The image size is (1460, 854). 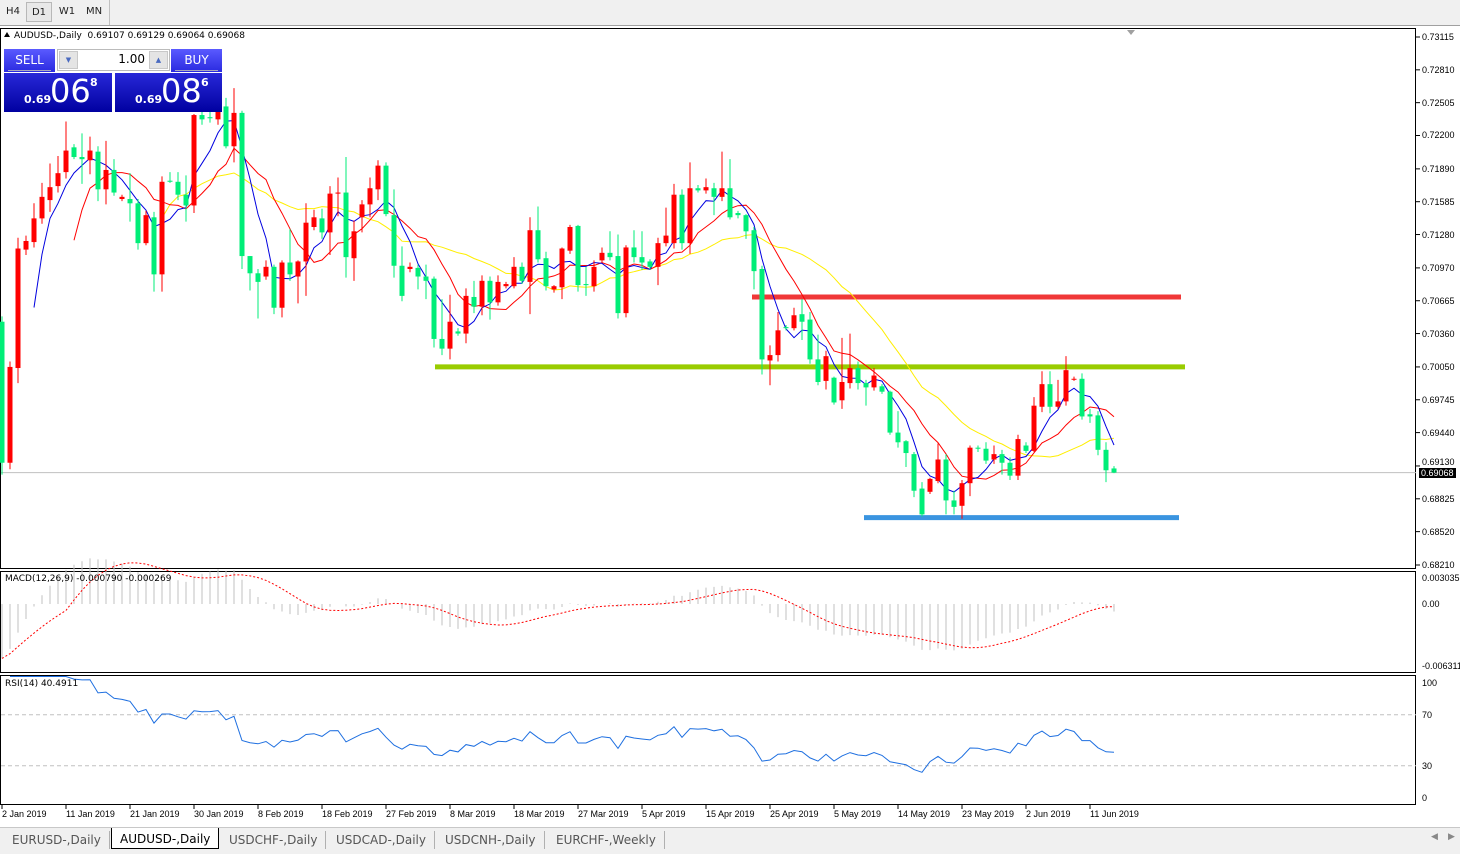 I want to click on buy-price: 0.69 08 6, so click(x=168, y=92).